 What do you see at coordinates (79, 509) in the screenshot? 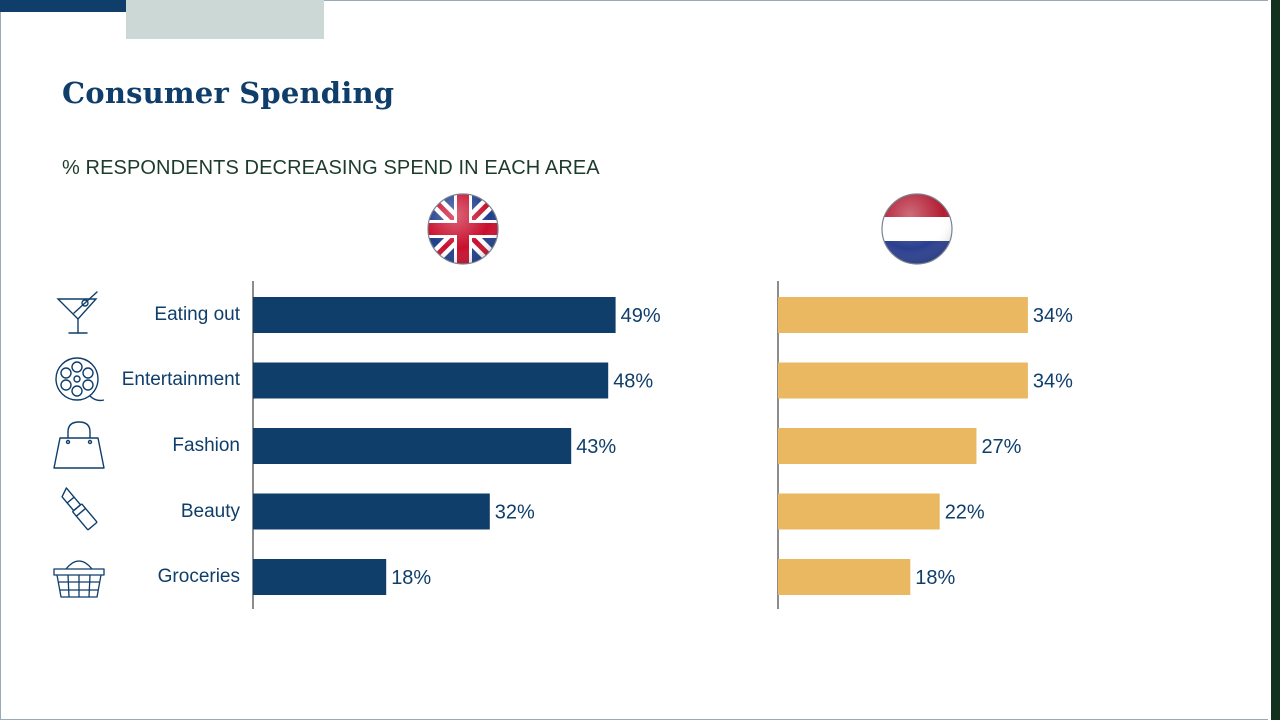
I see `lipstick-icon` at bounding box center [79, 509].